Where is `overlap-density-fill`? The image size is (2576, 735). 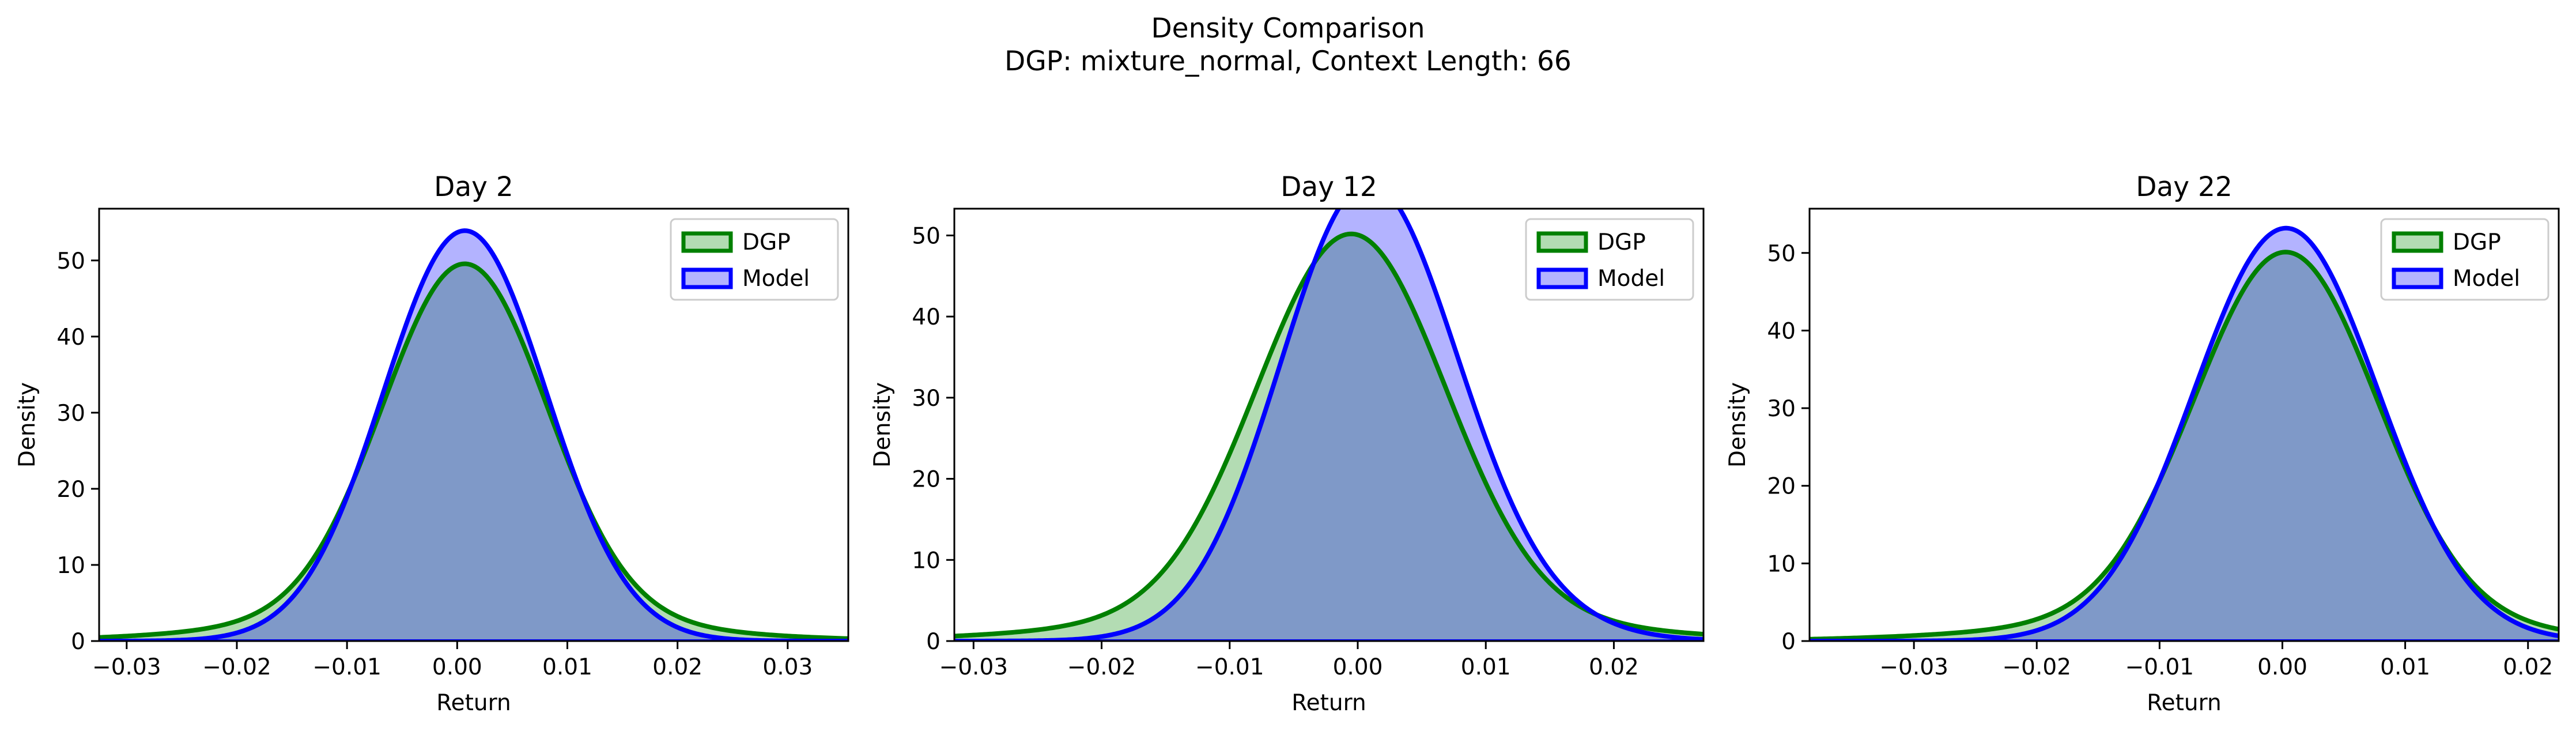 overlap-density-fill is located at coordinates (474, 452).